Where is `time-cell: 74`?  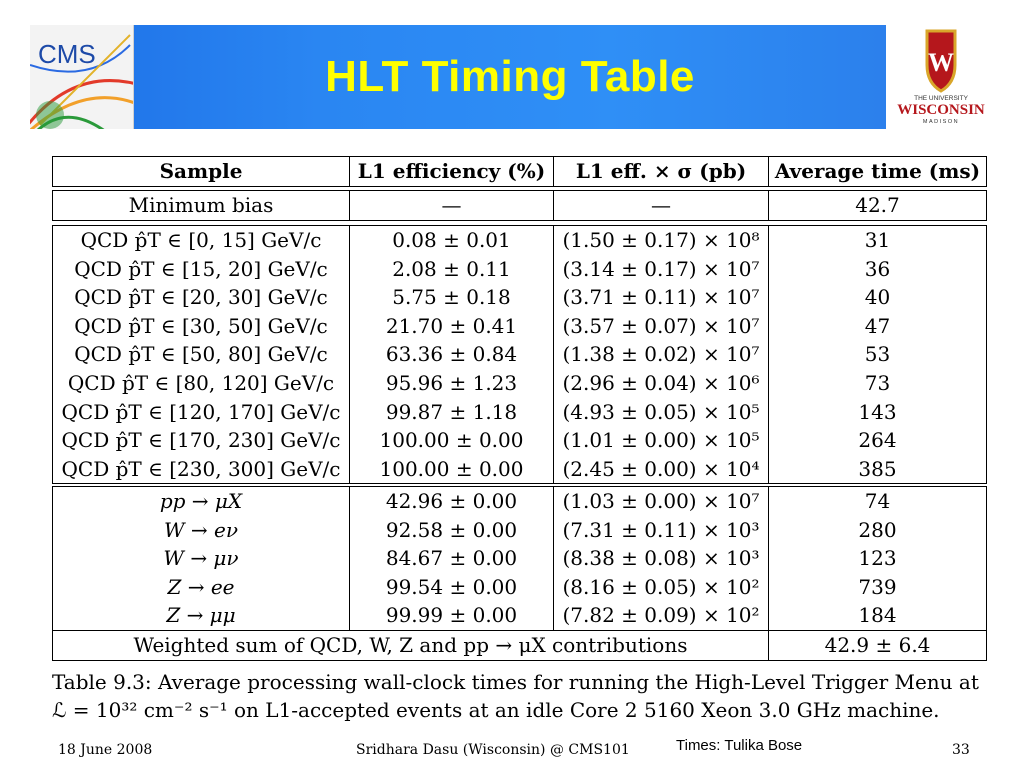 time-cell: 74 is located at coordinates (877, 501).